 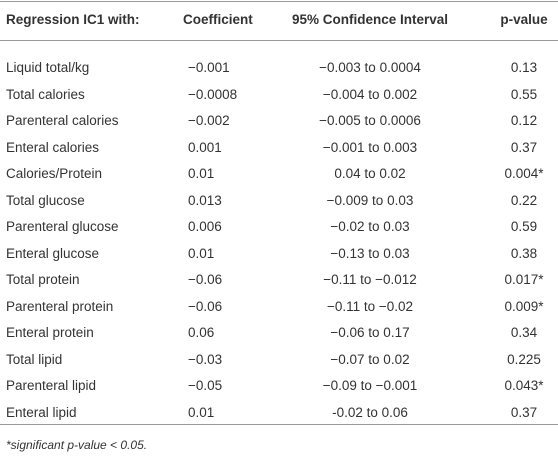 What do you see at coordinates (524, 200) in the screenshot?
I see `table-cell: 0.22` at bounding box center [524, 200].